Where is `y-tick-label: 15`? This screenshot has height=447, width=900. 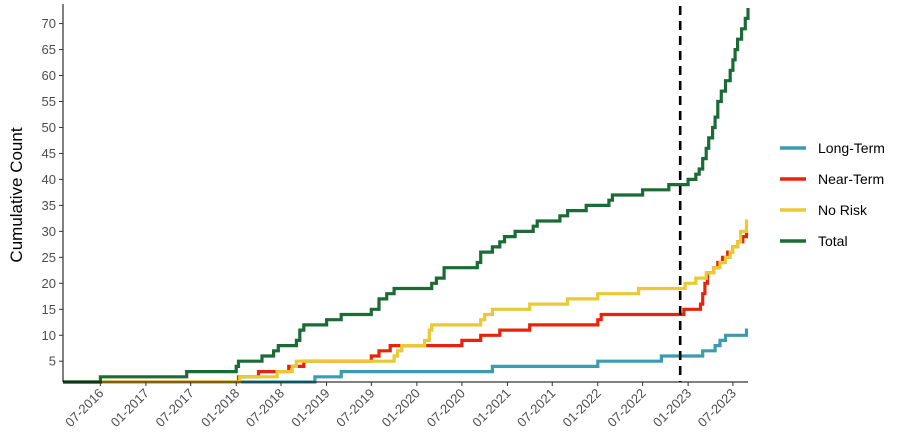
y-tick-label: 15 is located at coordinates (49, 309).